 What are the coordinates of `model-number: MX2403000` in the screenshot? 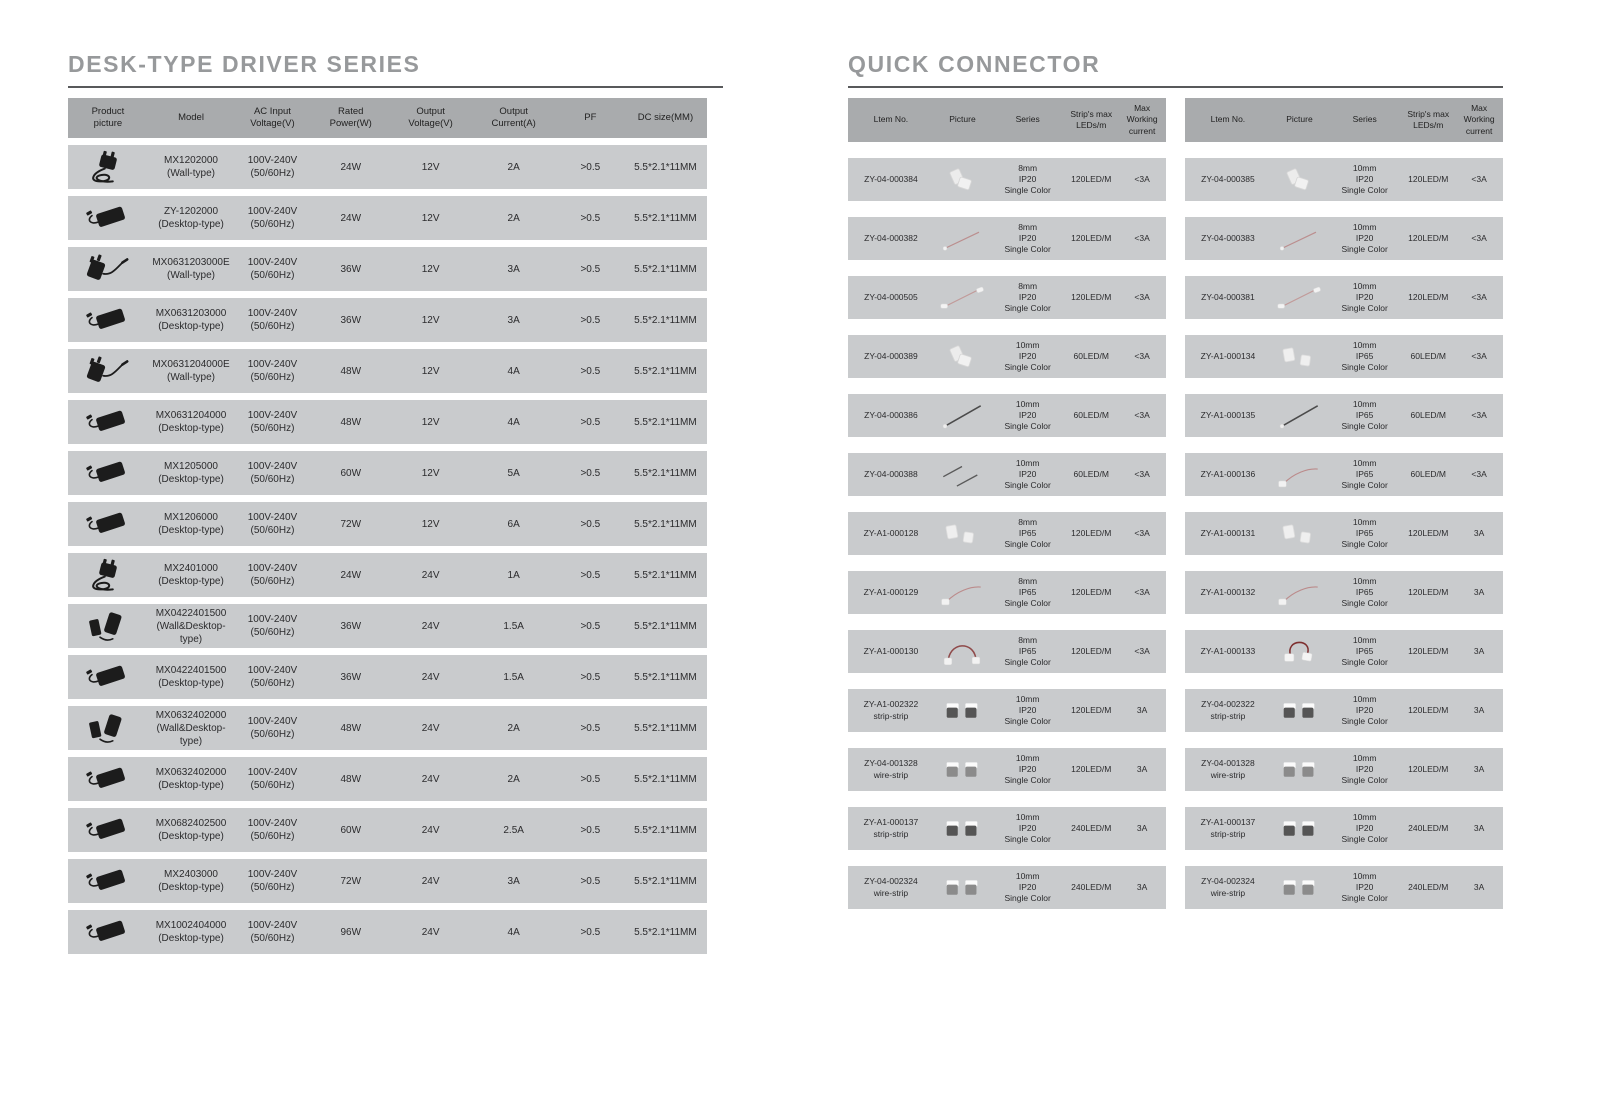 It's located at (191, 874).